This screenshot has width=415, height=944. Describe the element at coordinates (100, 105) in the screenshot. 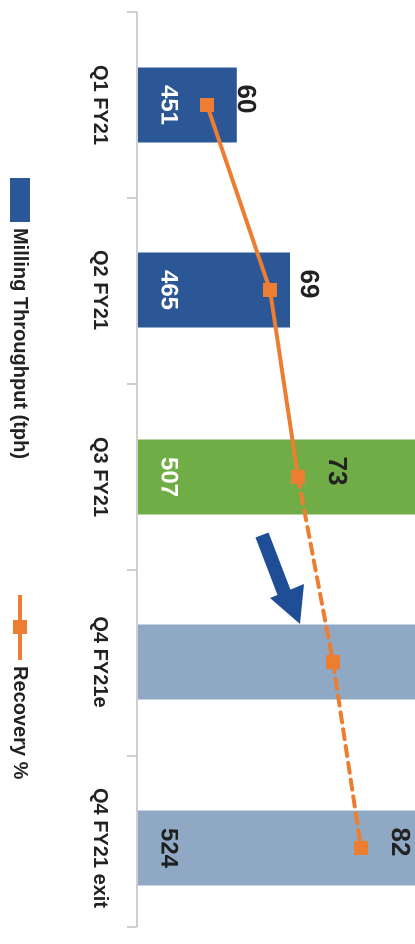

I see `category-tick-label: Q1 FY21` at that location.